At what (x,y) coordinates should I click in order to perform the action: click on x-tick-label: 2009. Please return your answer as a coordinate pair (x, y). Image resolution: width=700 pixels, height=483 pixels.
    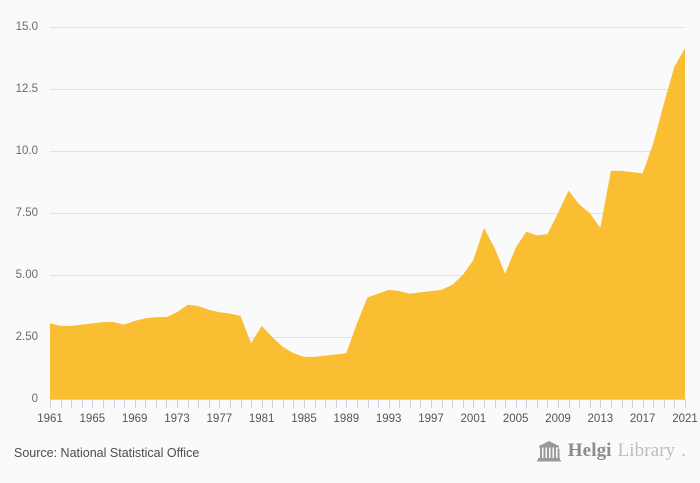
    Looking at the image, I should click on (558, 419).